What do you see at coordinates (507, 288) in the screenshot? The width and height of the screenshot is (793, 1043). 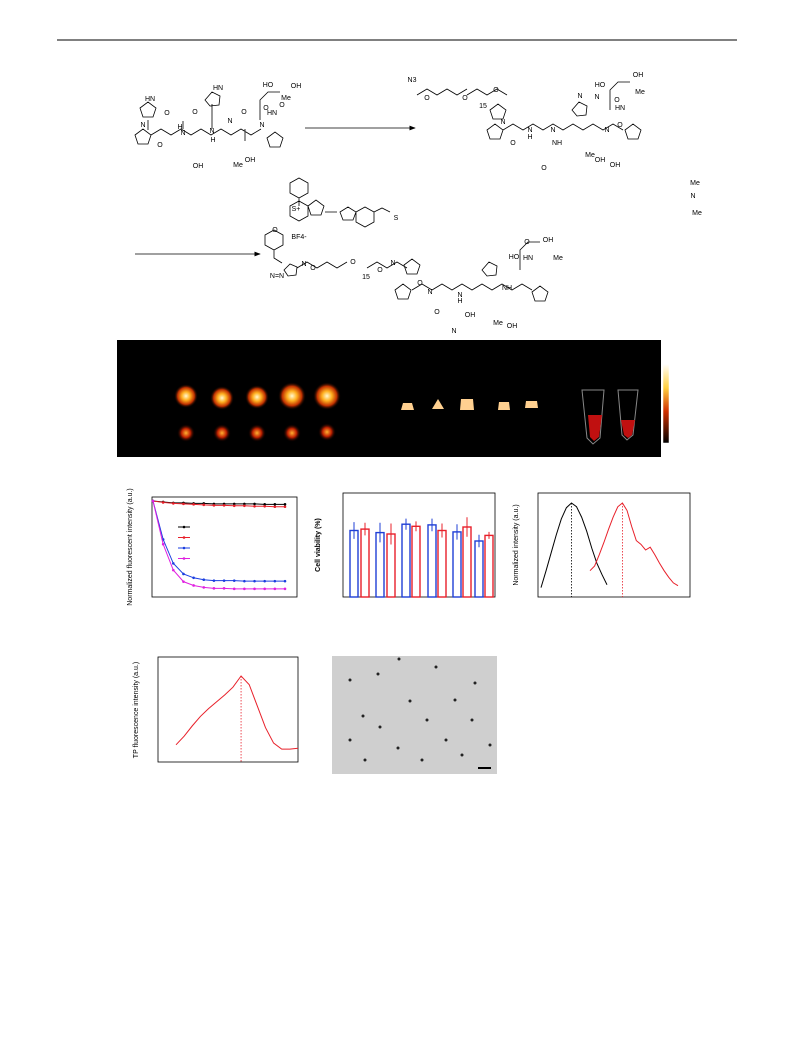 I see `chem-label: NH` at bounding box center [507, 288].